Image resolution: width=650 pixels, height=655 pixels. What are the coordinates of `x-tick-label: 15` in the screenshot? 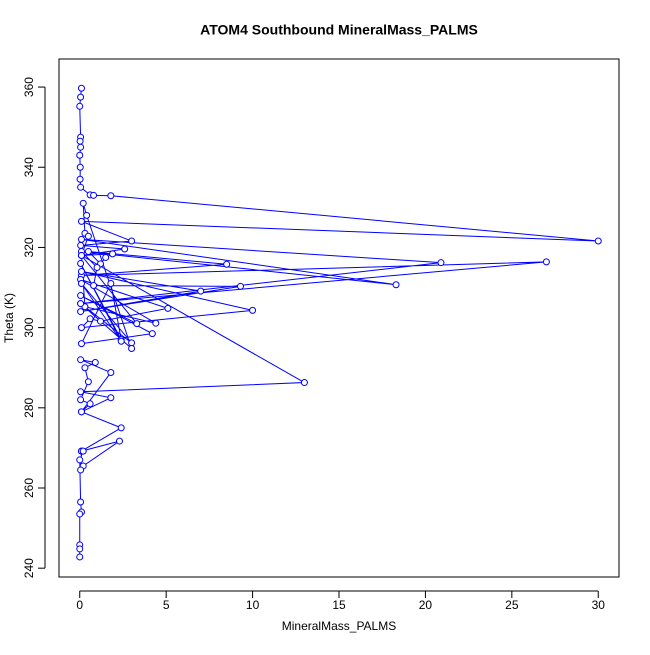 It's located at (339, 605).